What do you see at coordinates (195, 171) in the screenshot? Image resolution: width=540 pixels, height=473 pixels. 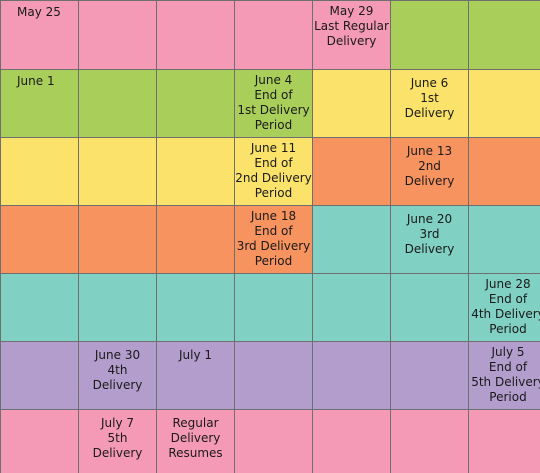 I see `calendar-cell-r2-c2` at bounding box center [195, 171].